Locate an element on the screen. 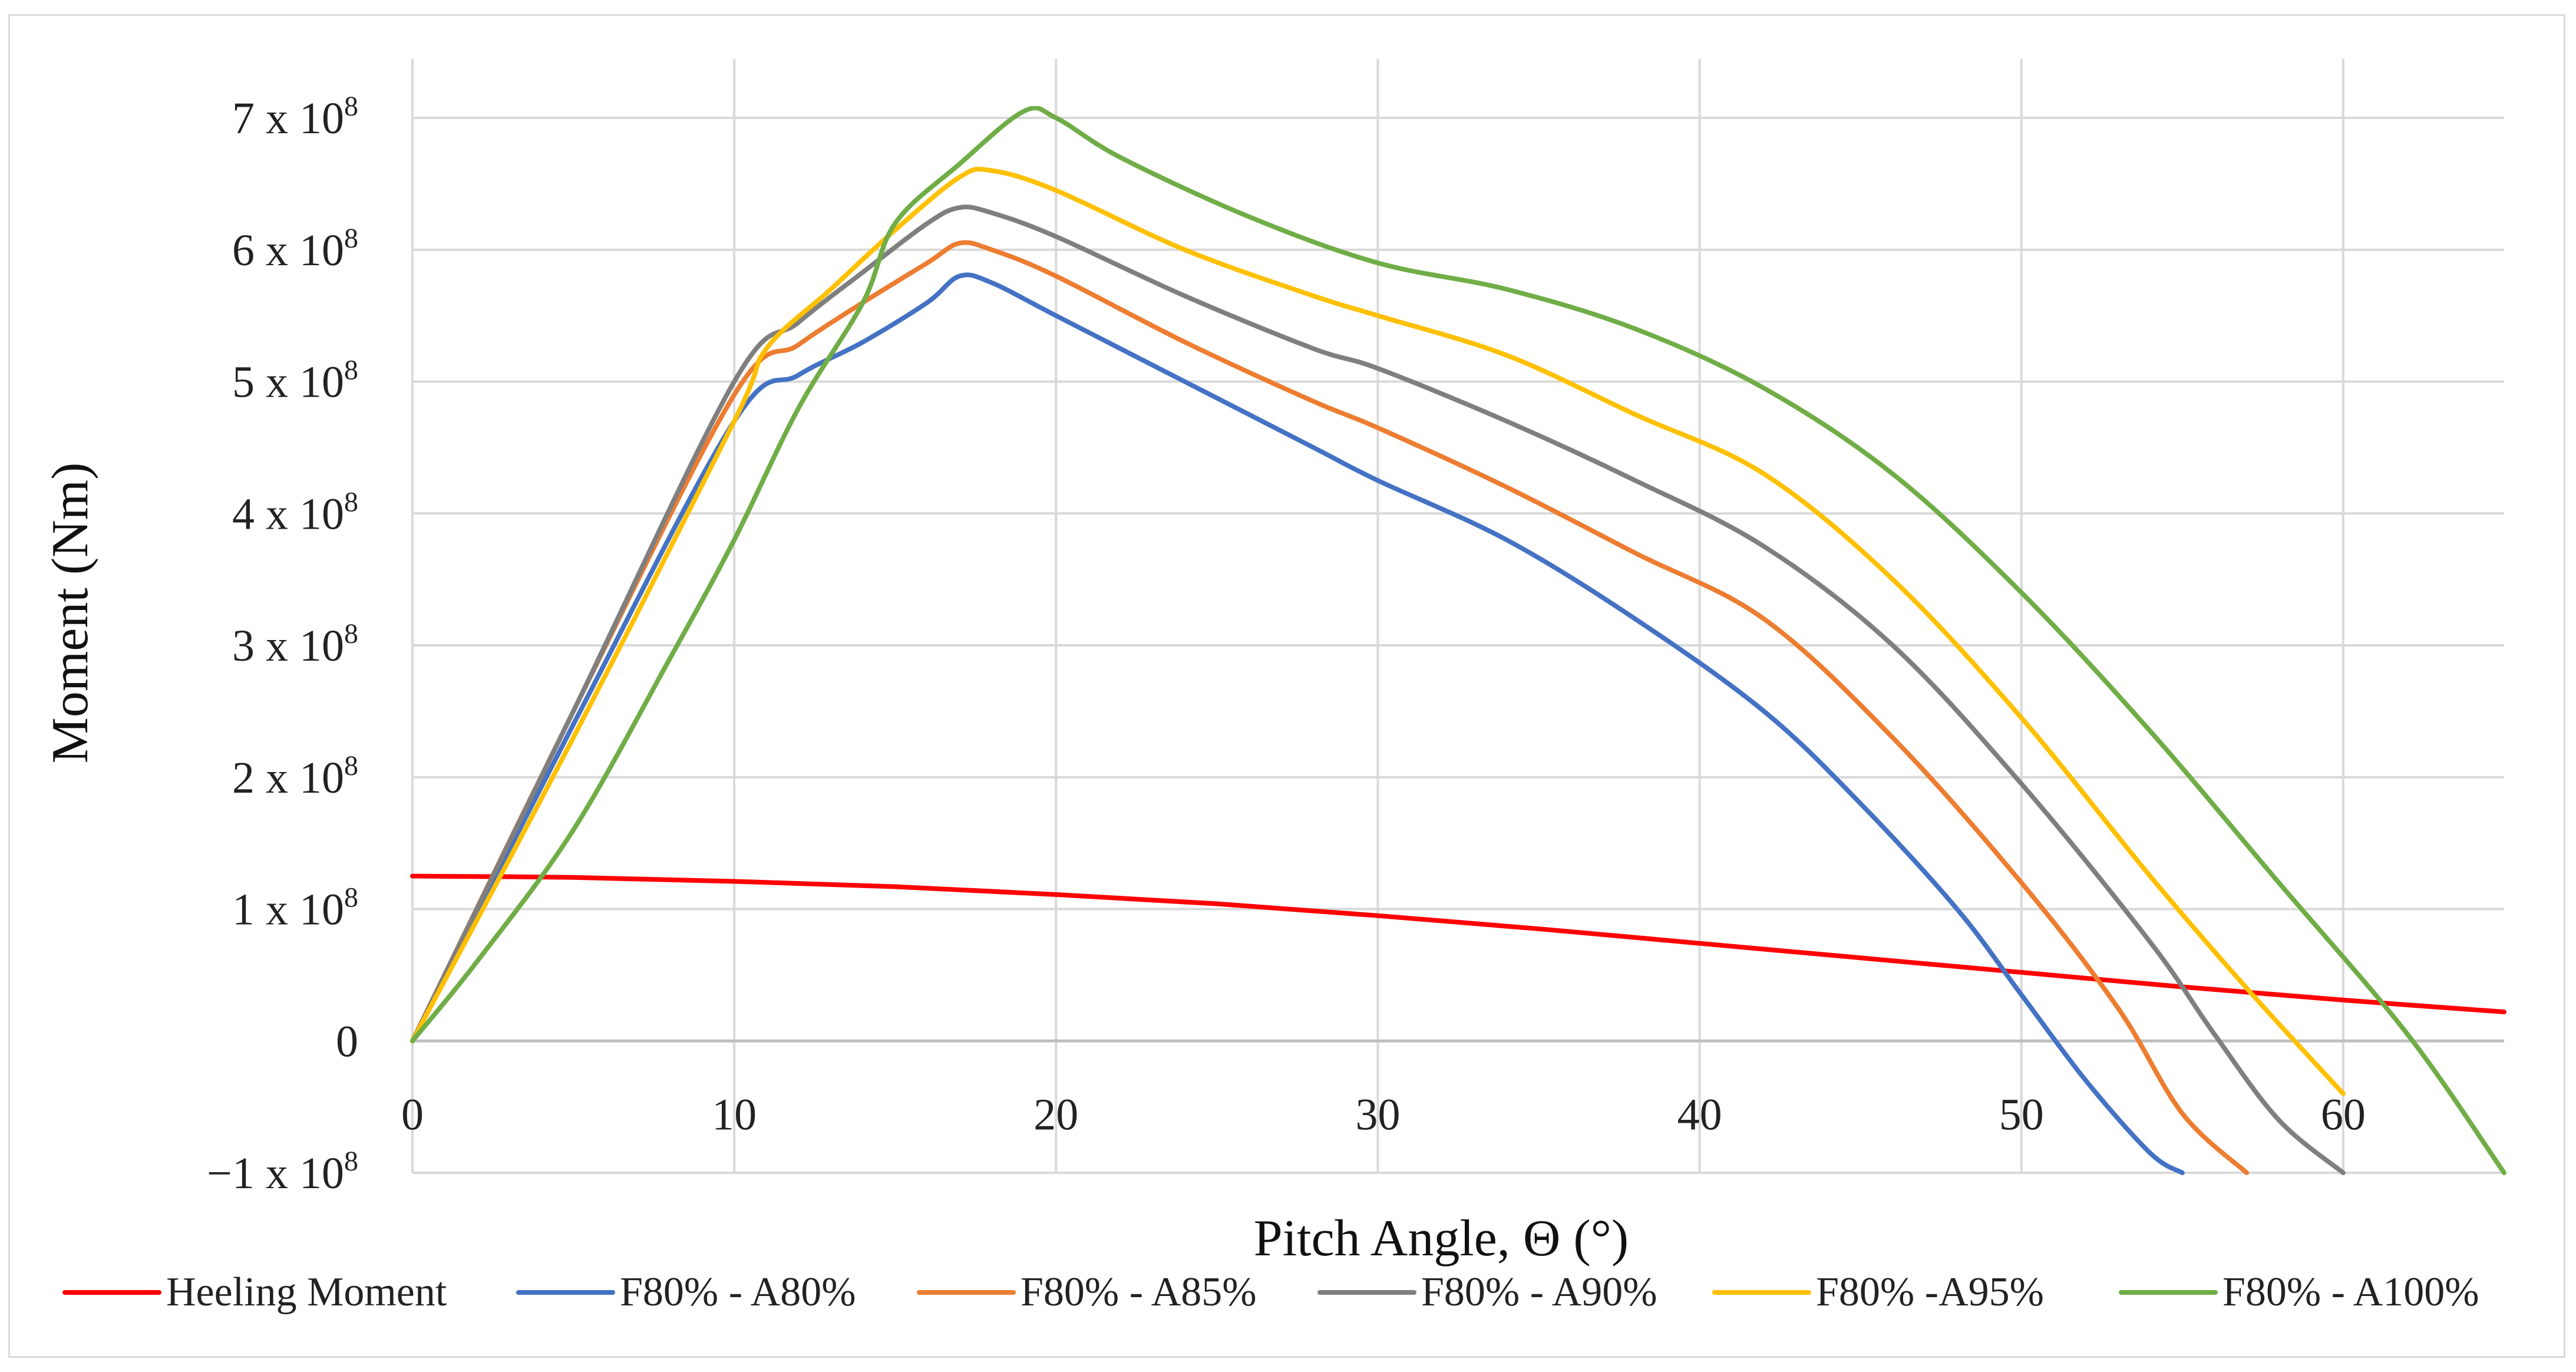 The image size is (2576, 1372). x-tick-label: 0 is located at coordinates (412, 1114).